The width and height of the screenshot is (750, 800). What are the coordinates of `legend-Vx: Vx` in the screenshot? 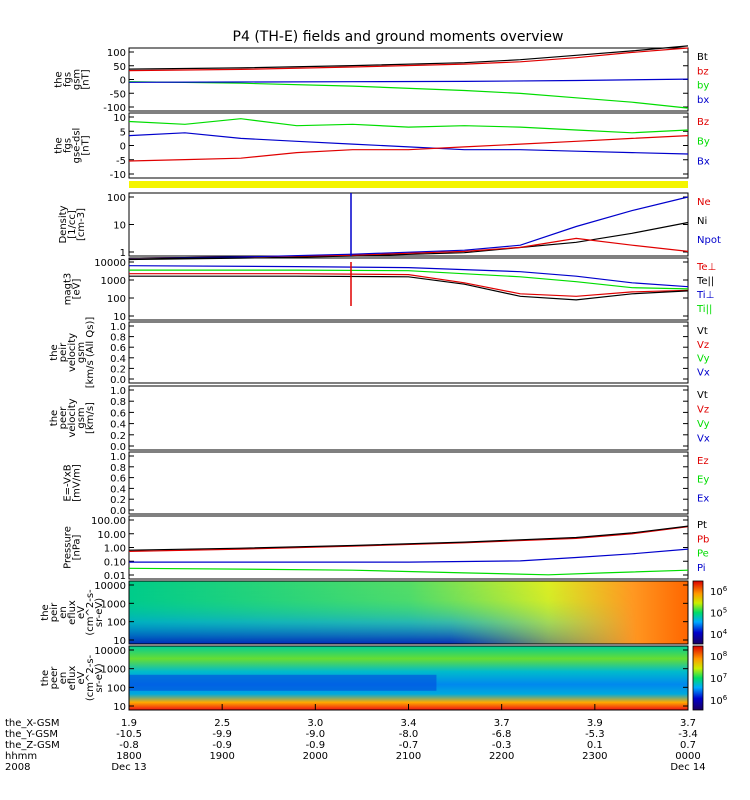 It's located at (703, 439).